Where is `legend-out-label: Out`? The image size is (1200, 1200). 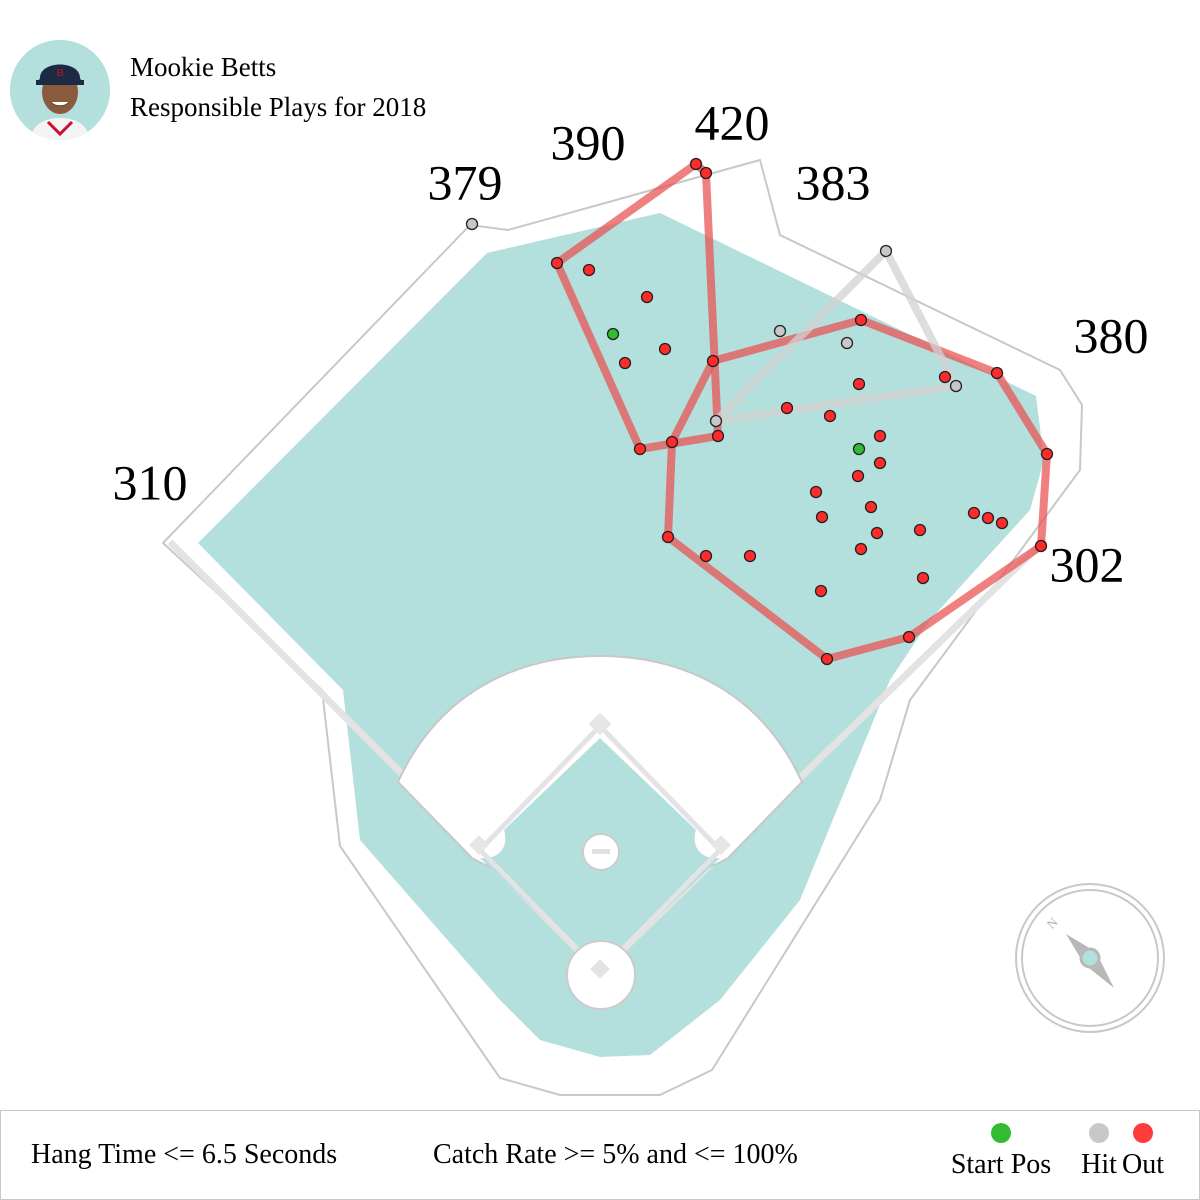
legend-out-label: Out is located at coordinates (1143, 1164).